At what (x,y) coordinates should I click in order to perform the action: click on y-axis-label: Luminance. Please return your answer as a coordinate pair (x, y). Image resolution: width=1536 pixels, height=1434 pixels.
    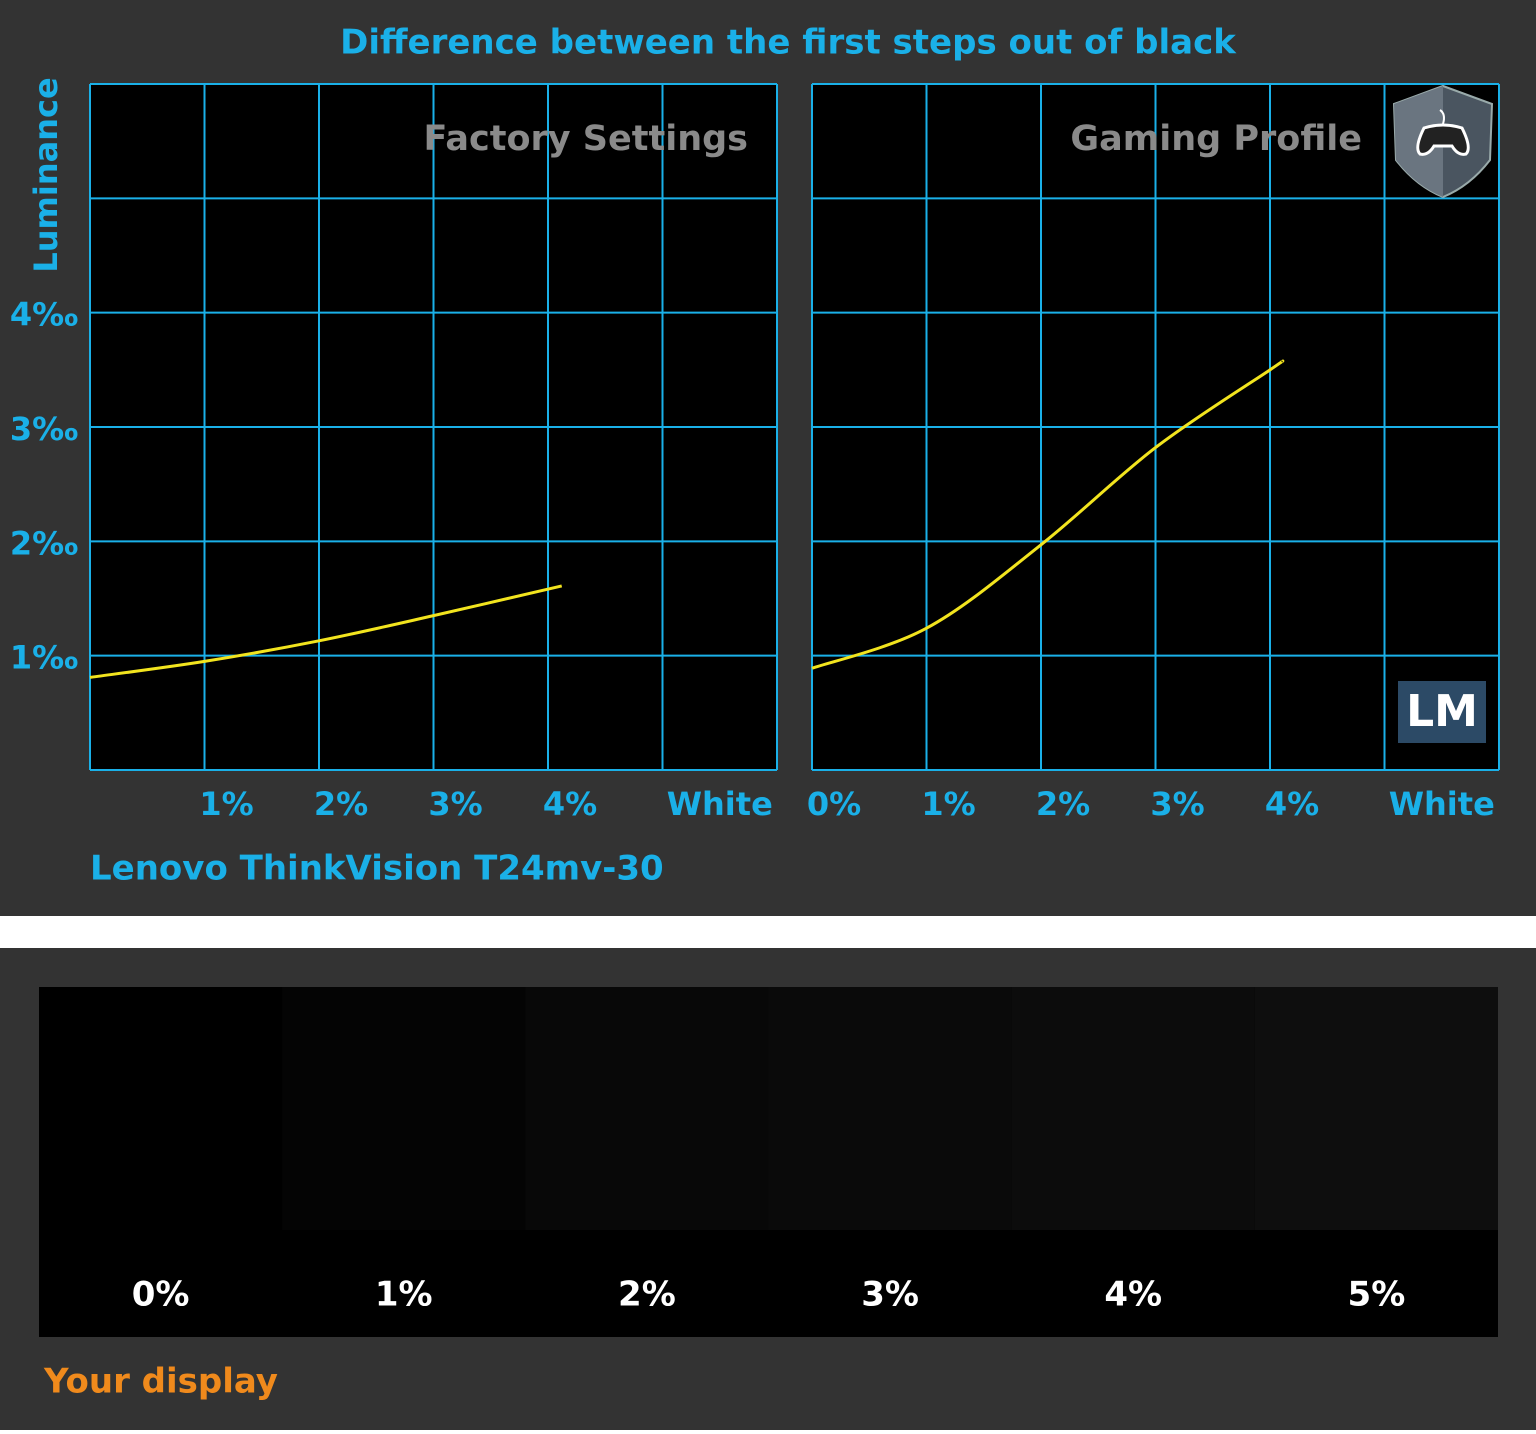
    Looking at the image, I should click on (46, 174).